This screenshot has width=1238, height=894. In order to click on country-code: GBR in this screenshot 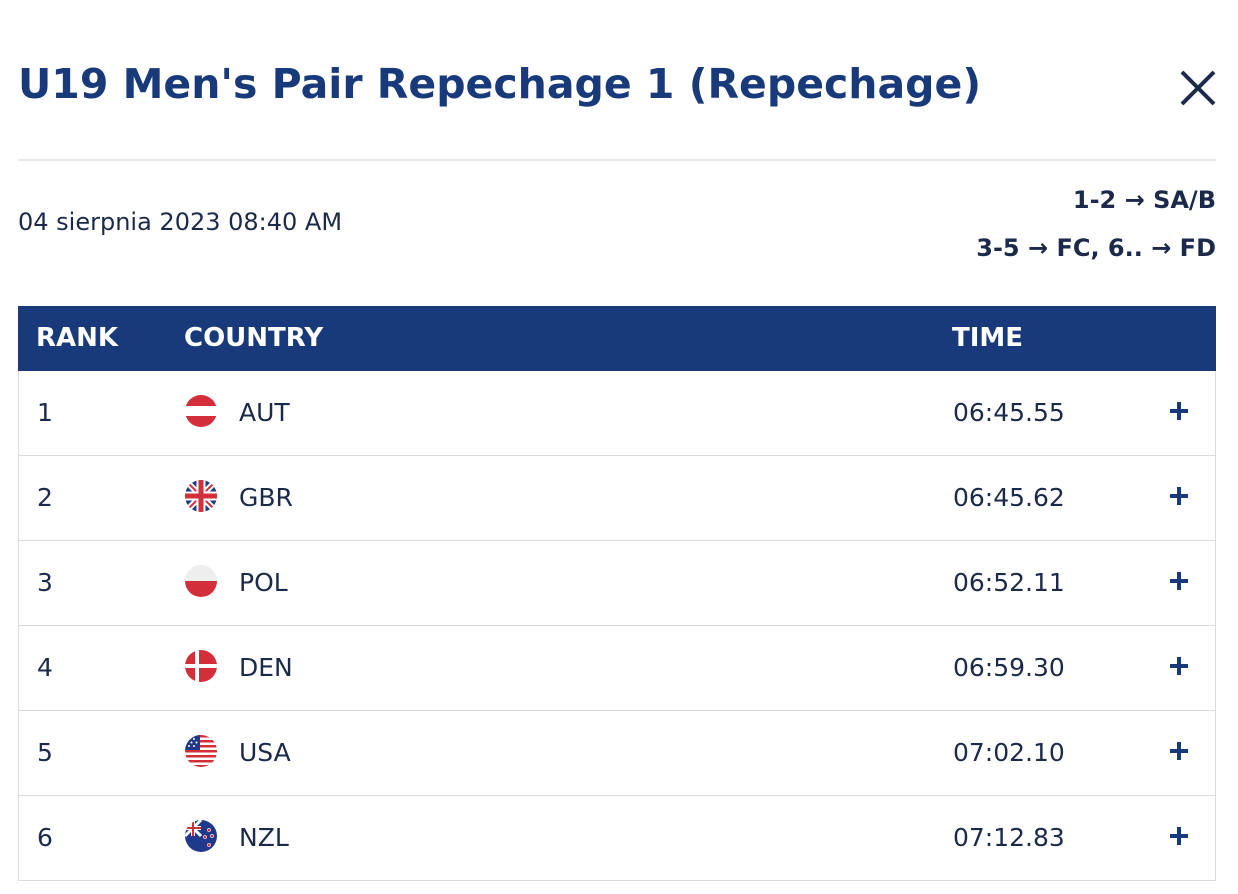, I will do `click(266, 497)`.